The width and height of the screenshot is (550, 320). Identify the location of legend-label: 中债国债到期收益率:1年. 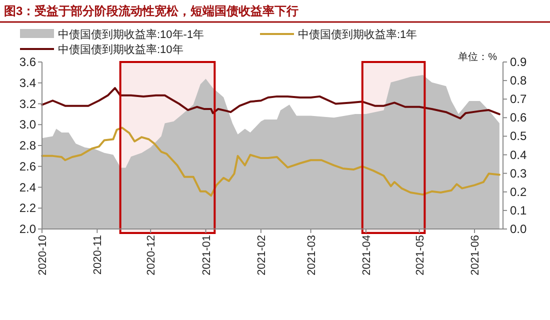
(358, 34).